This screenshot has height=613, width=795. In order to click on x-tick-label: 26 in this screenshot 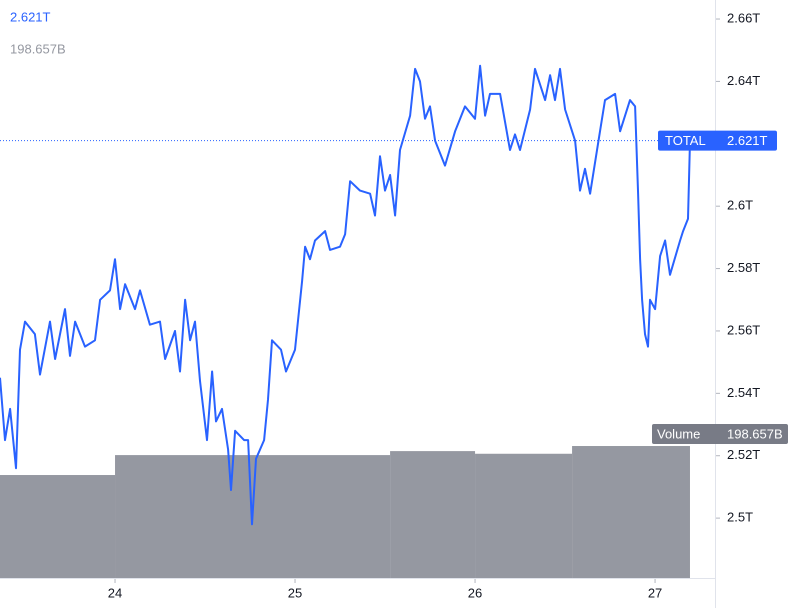, I will do `click(475, 592)`.